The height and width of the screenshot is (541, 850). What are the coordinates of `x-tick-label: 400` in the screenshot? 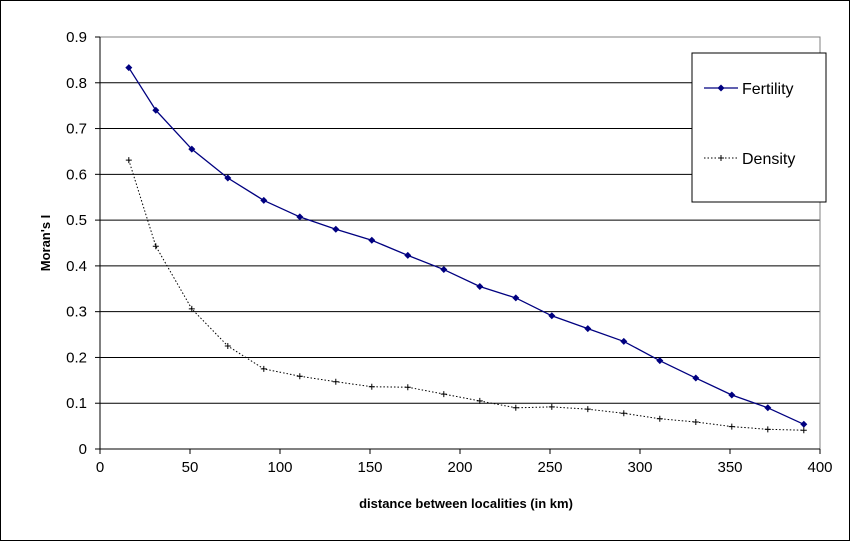 It's located at (819, 467).